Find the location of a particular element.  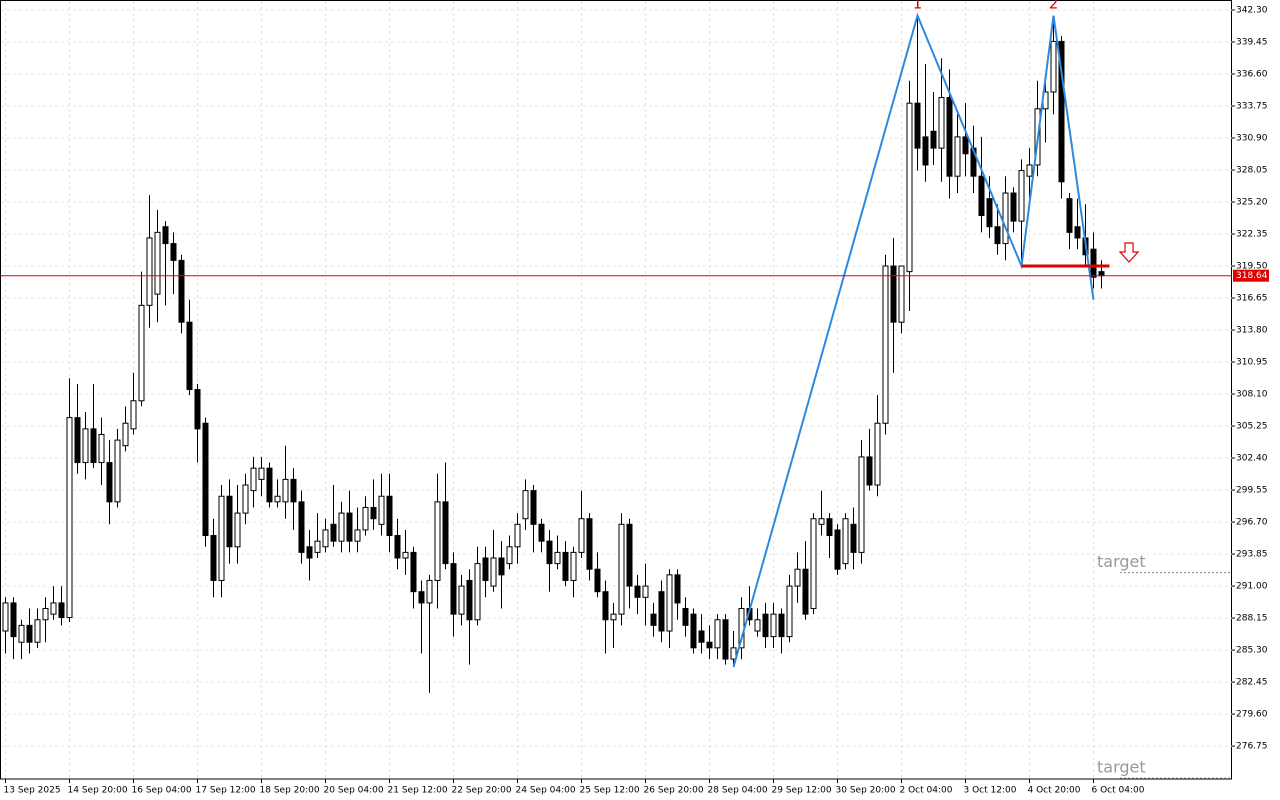

x-tick-label: 22 Sep 20:00 is located at coordinates (482, 791).